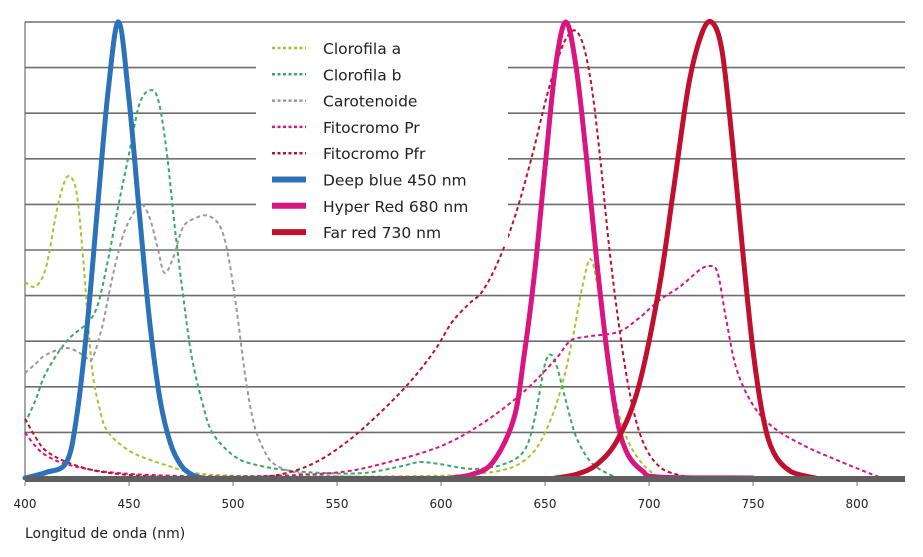 The height and width of the screenshot is (557, 923). I want to click on legend-label: Clorofila a, so click(362, 49).